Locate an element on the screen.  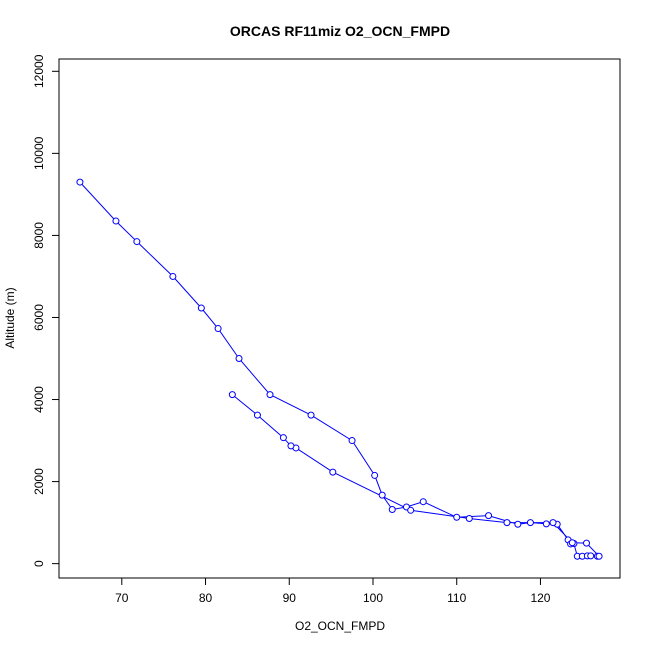
y-tick-label: 6000 is located at coordinates (39, 317).